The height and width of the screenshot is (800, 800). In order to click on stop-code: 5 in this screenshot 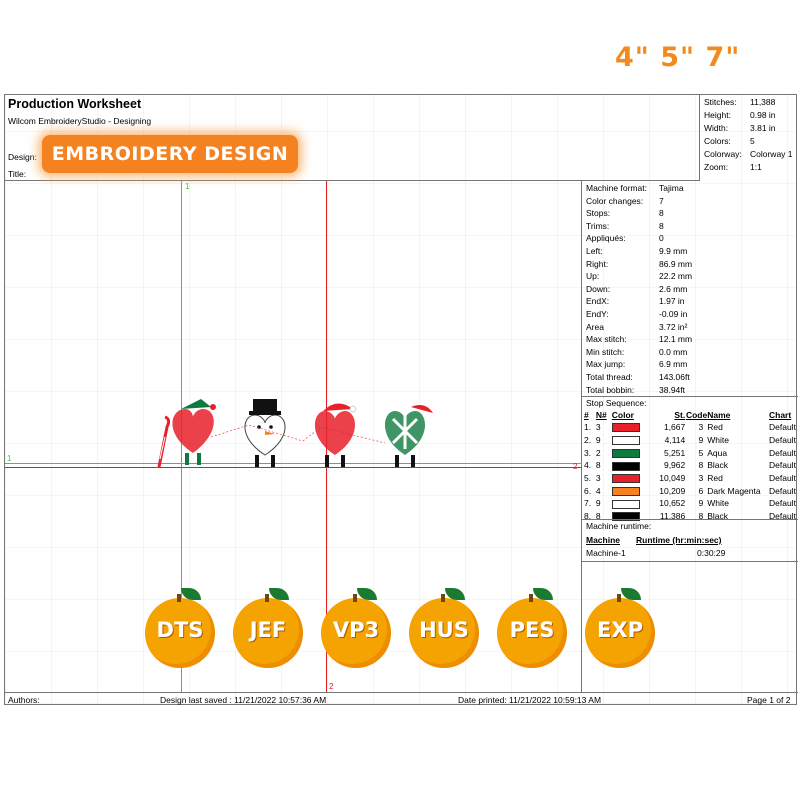, I will do `click(701, 452)`.